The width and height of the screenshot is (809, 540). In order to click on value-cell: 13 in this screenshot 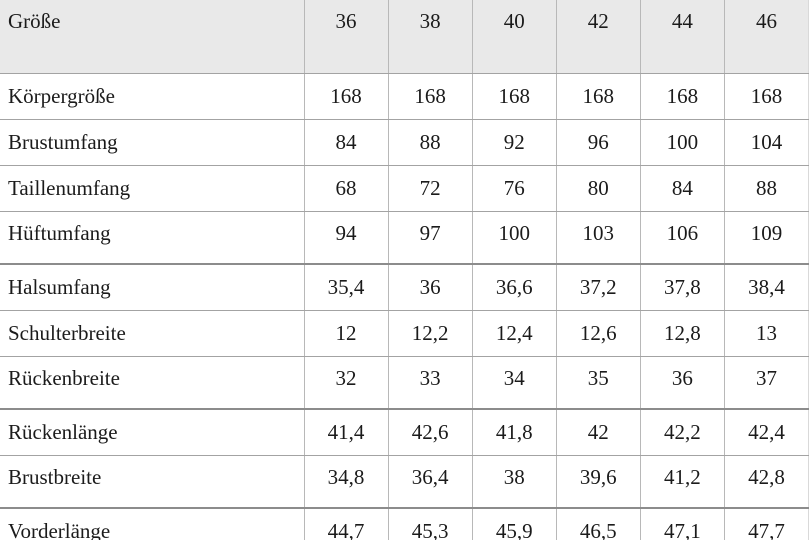, I will do `click(766, 333)`.